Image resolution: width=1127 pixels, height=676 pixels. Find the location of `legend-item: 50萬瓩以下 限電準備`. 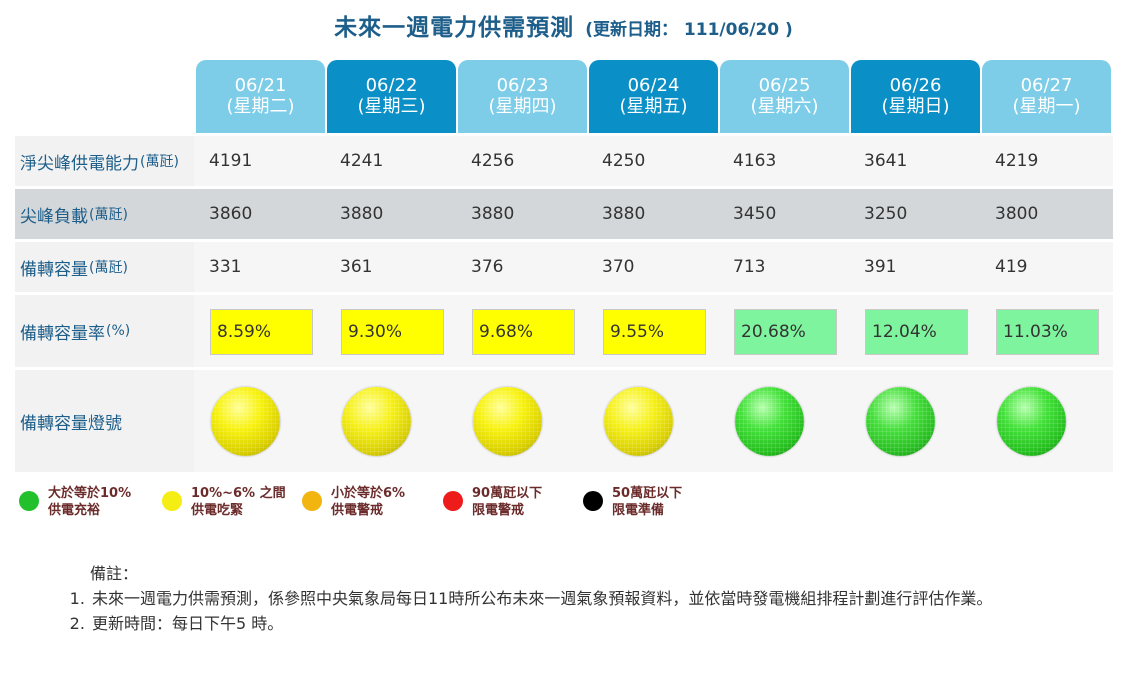

legend-item: 50萬瓩以下 限電準備 is located at coordinates (649, 503).